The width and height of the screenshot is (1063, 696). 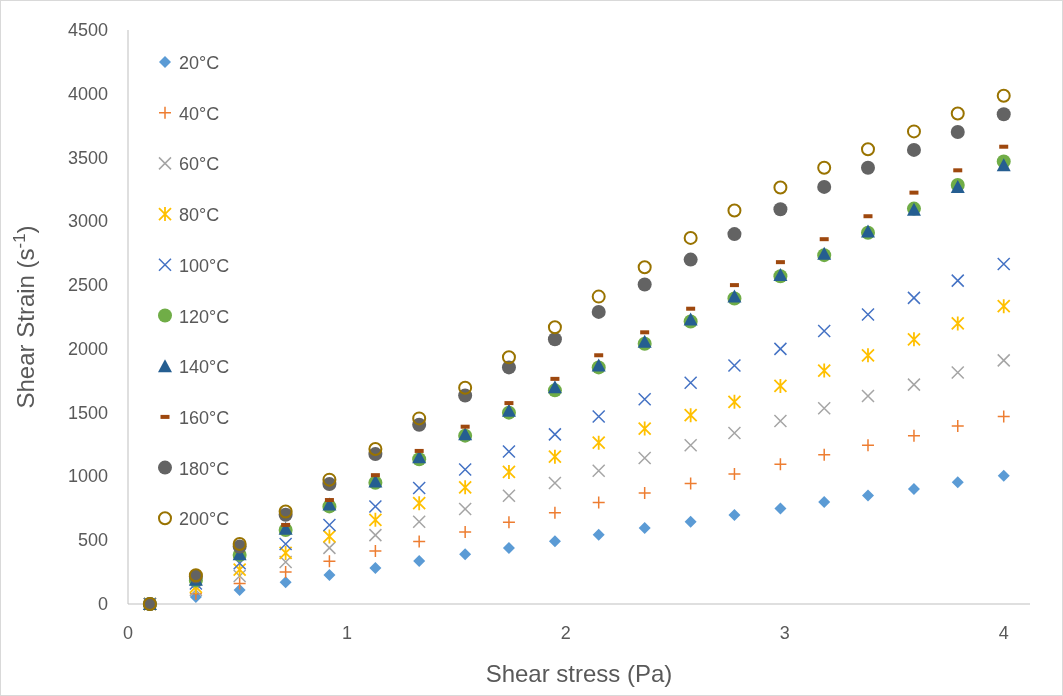 What do you see at coordinates (87, 348) in the screenshot?
I see `y-tick-label: 2000` at bounding box center [87, 348].